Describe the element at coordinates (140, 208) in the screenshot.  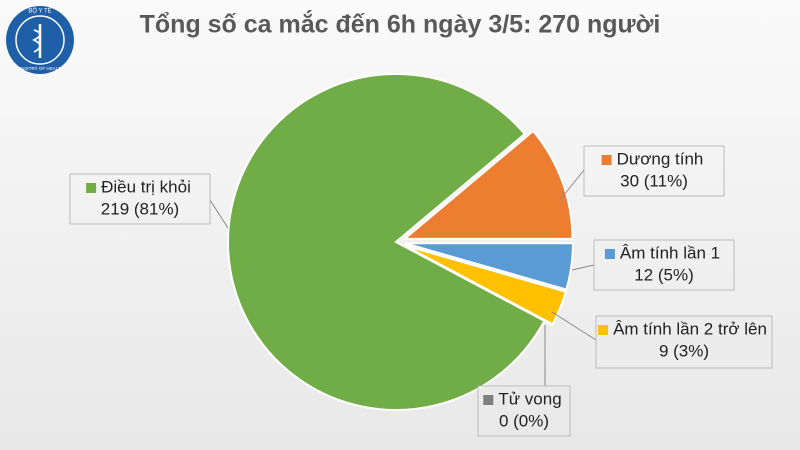
I see `slice-value-label: 219 (81%)` at that location.